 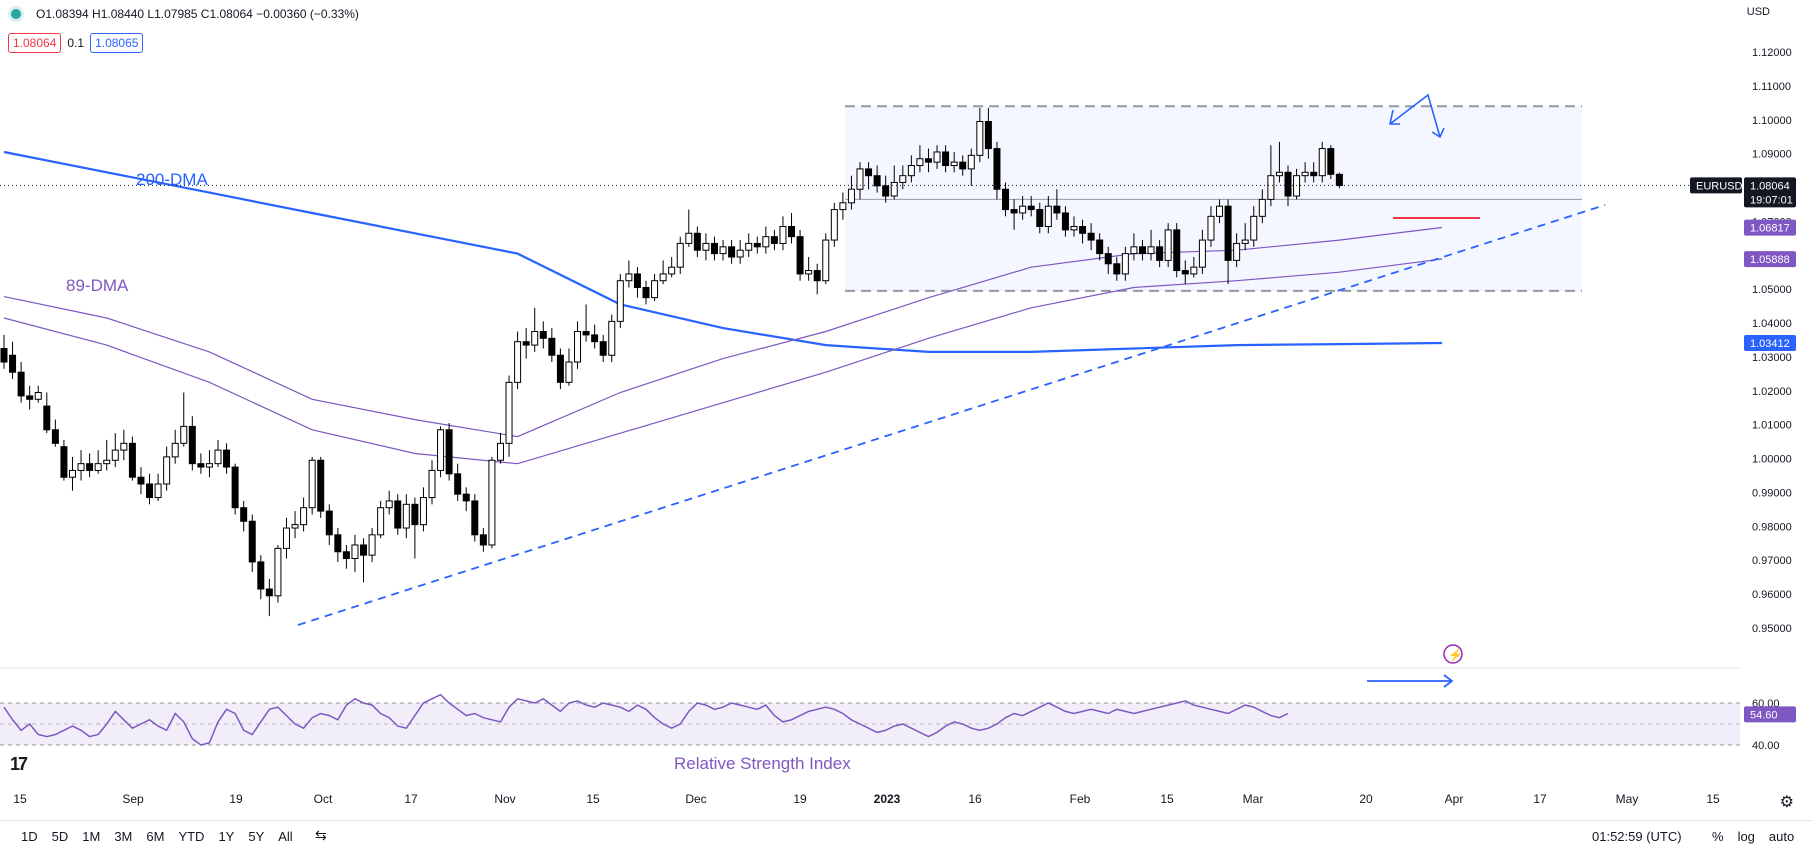 What do you see at coordinates (29, 836) in the screenshot?
I see `range-button-1d: 1D` at bounding box center [29, 836].